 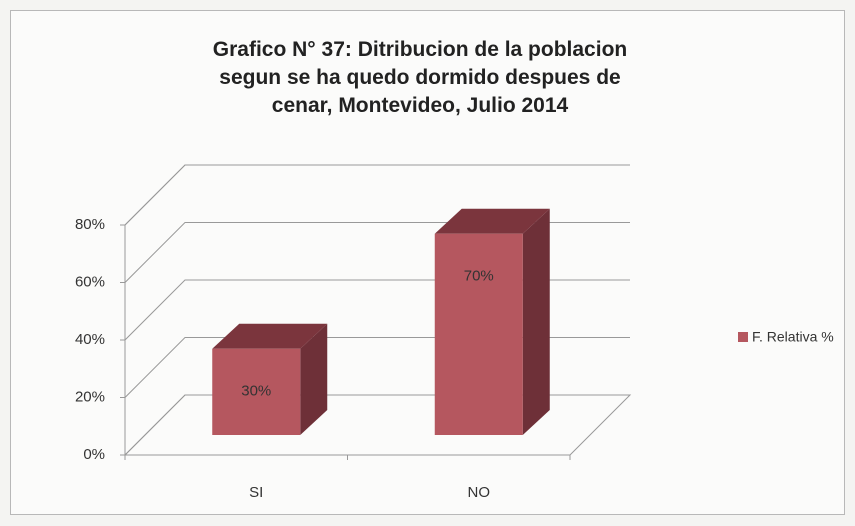 I want to click on y-tick-label: 0%, so click(x=94, y=454).